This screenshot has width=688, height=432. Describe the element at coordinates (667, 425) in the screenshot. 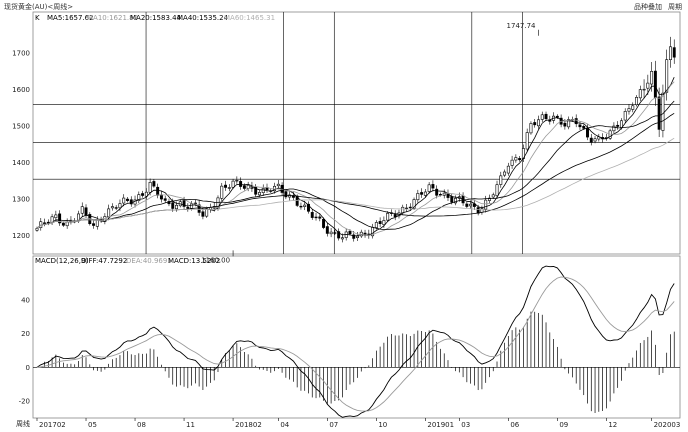

I see `time-tick-13: 202003` at that location.